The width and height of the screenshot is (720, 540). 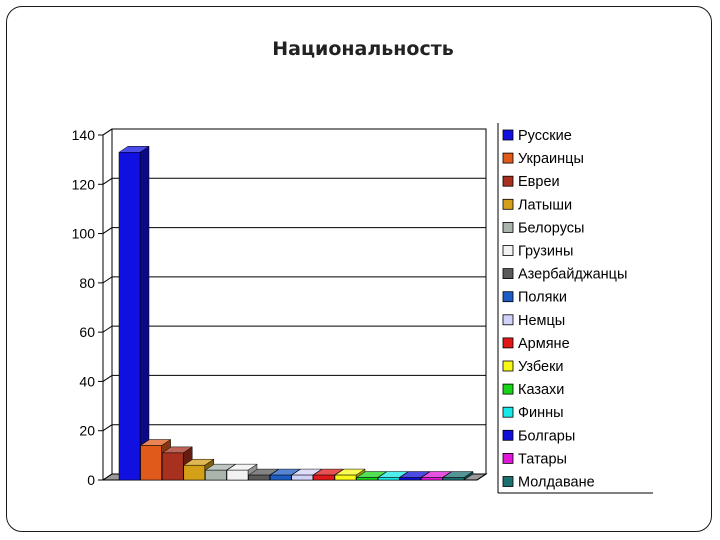 I want to click on legend-item: Татары, so click(x=534, y=459).